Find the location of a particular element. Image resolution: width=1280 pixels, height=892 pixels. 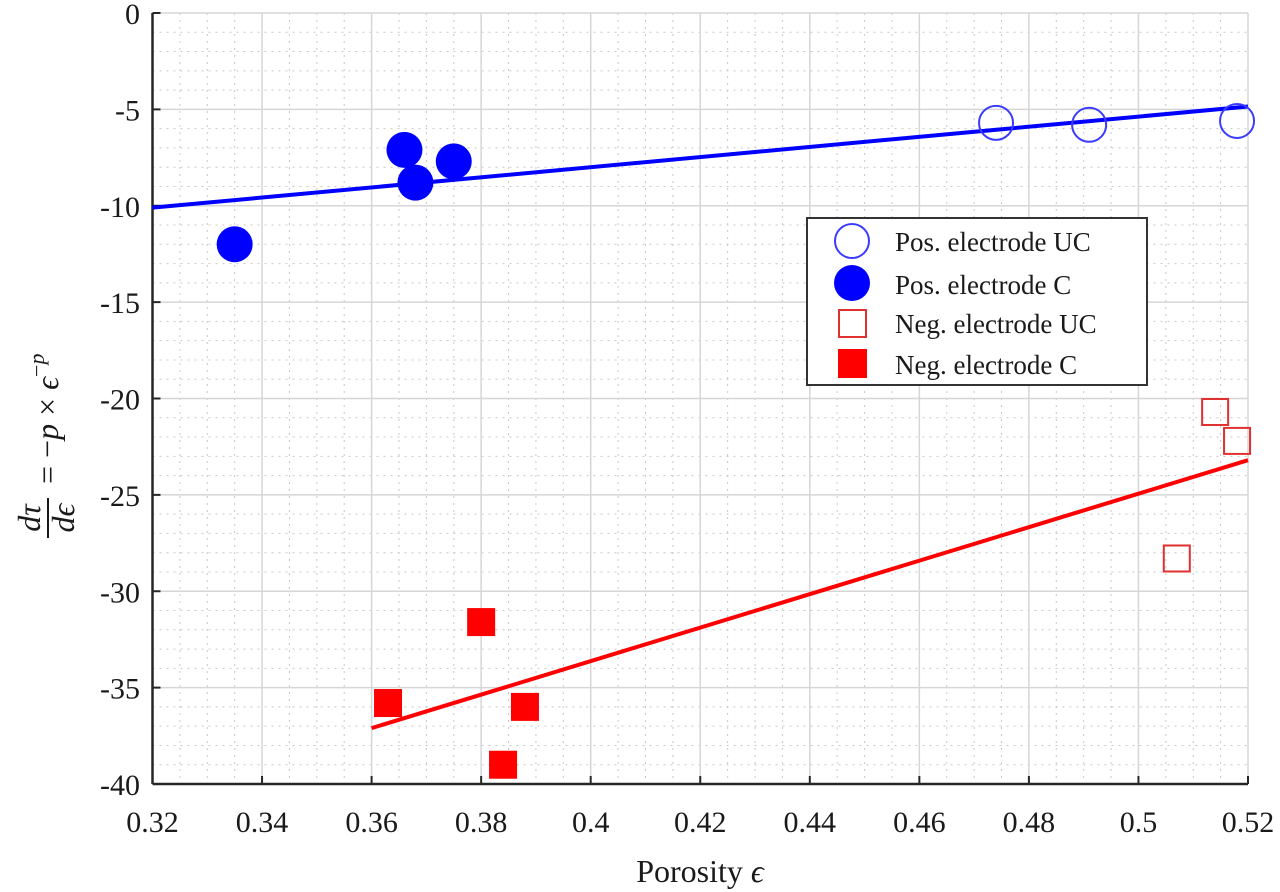

x-tick-label: 0.34 is located at coordinates (262, 822).